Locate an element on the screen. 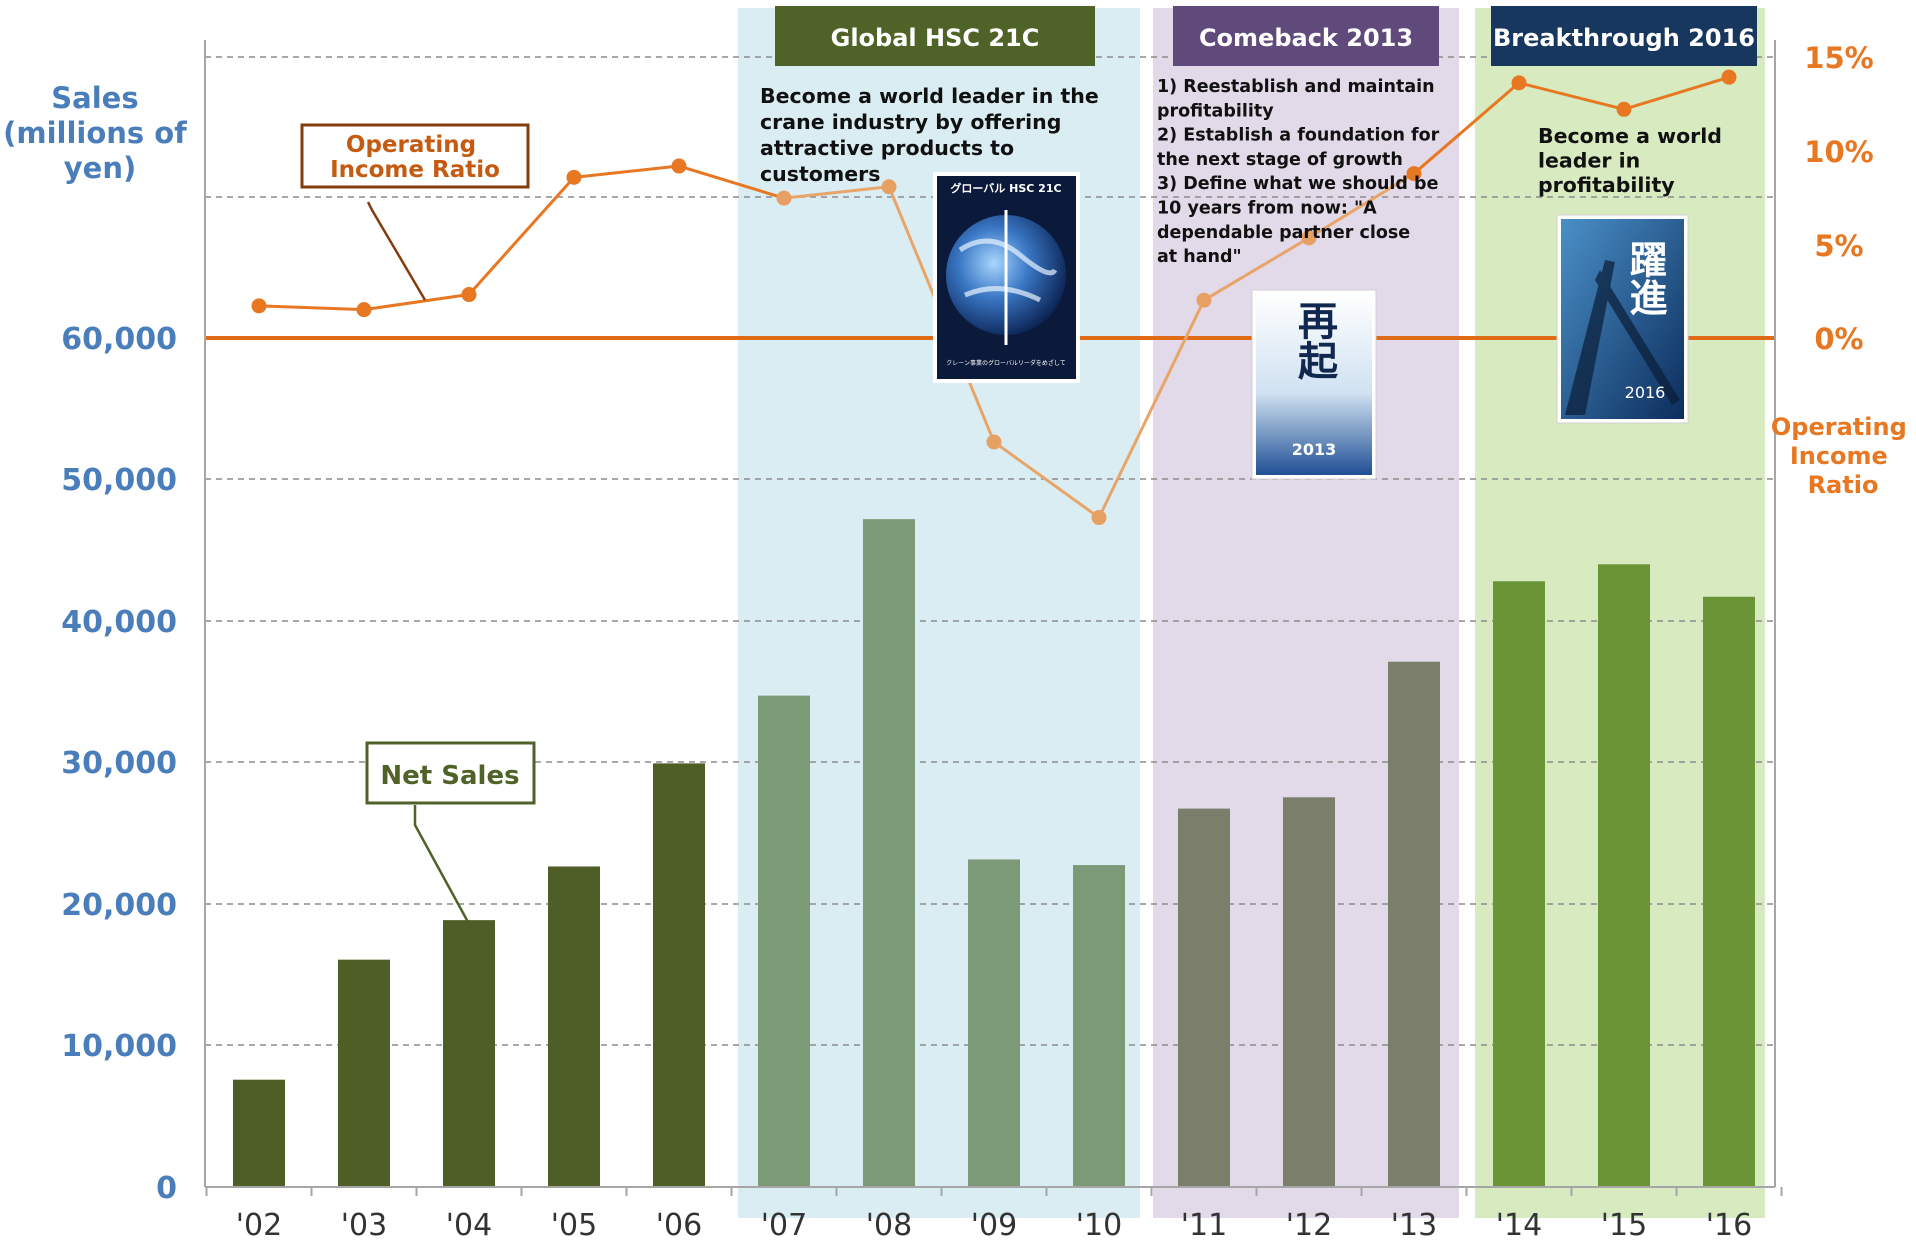 Image resolution: width=1916 pixels, height=1250 pixels. callout-line: Income Ratio is located at coordinates (415, 170).